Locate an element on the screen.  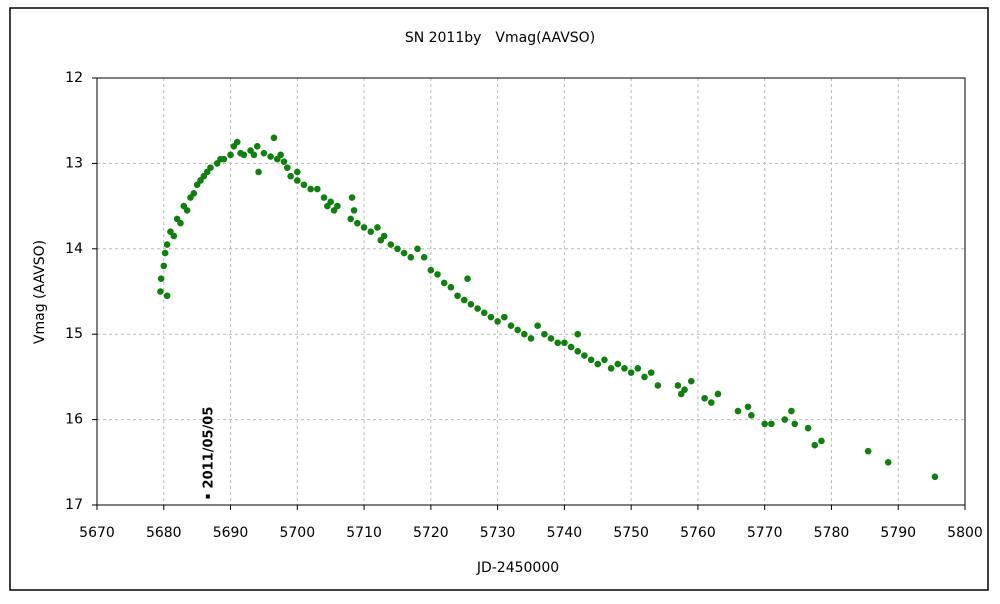
annotation-text: 2011/05/05 is located at coordinates (208, 448).